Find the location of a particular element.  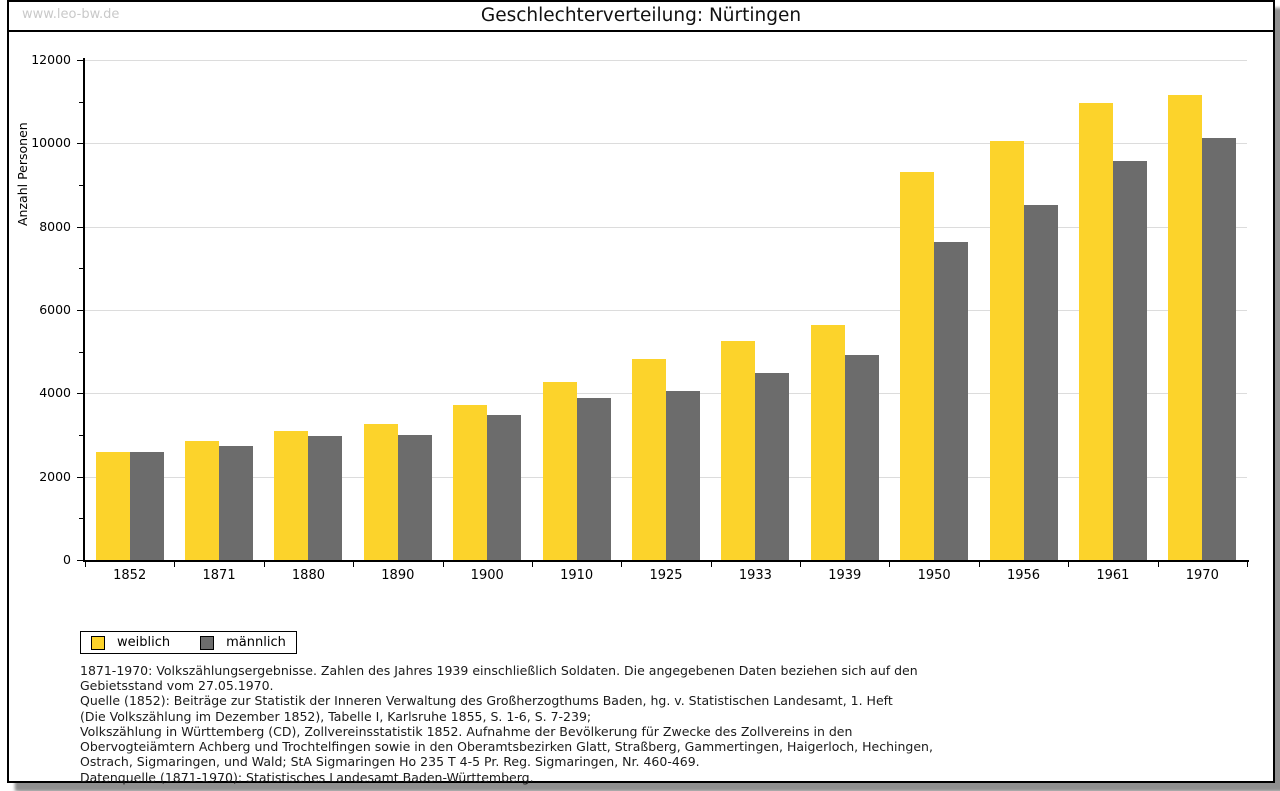

x-tick-label: 1890 is located at coordinates (398, 575).